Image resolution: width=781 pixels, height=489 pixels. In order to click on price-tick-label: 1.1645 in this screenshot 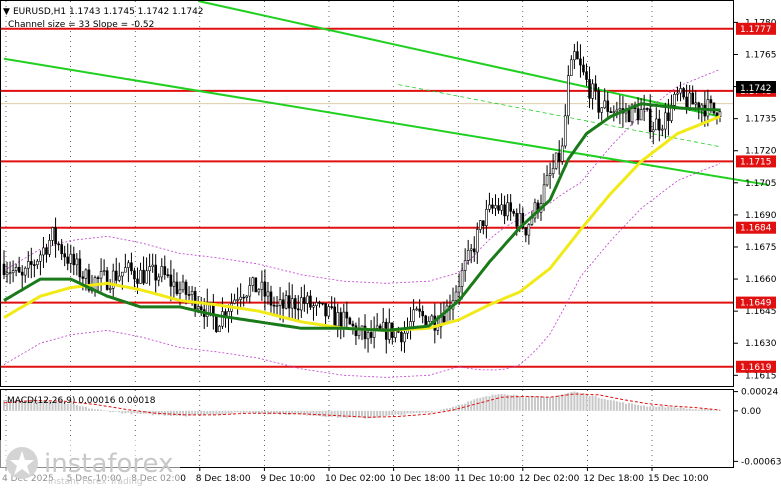, I will do `click(761, 312)`.